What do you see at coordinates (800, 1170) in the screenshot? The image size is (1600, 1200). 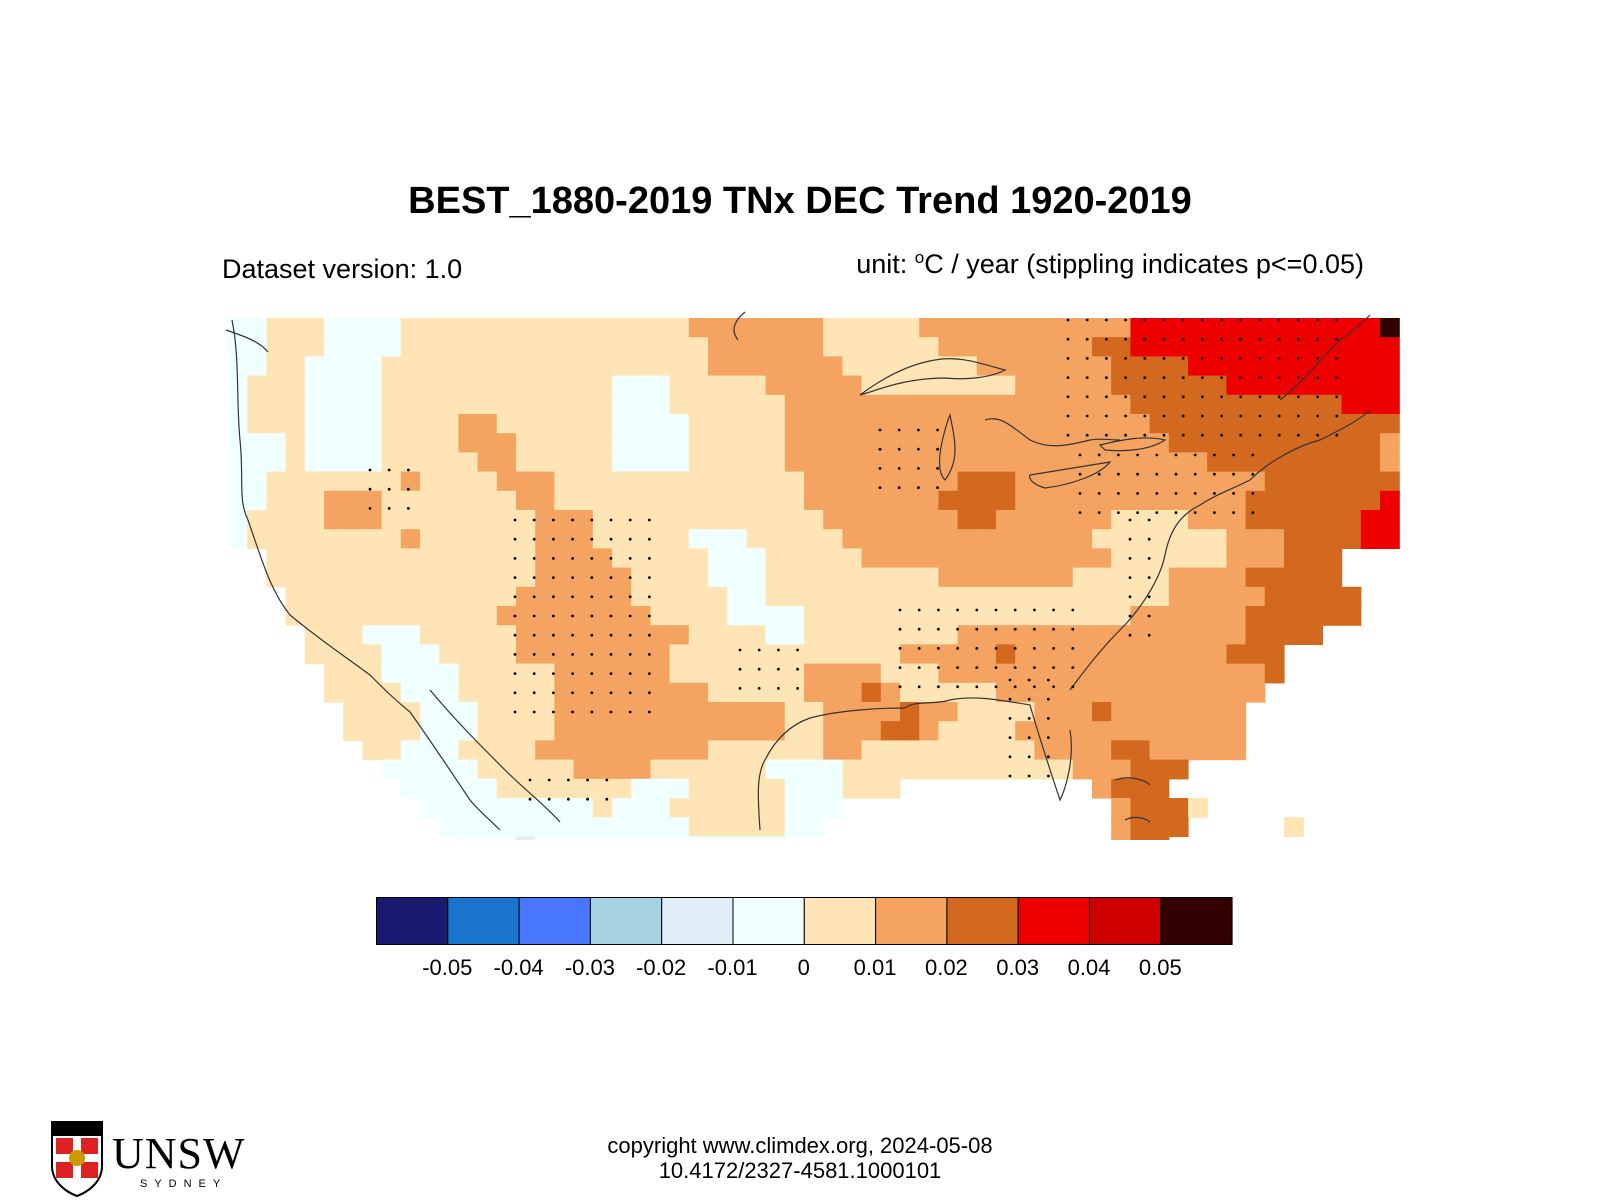 I see `doi-text: 10.4172/2327-4581.1000101` at bounding box center [800, 1170].